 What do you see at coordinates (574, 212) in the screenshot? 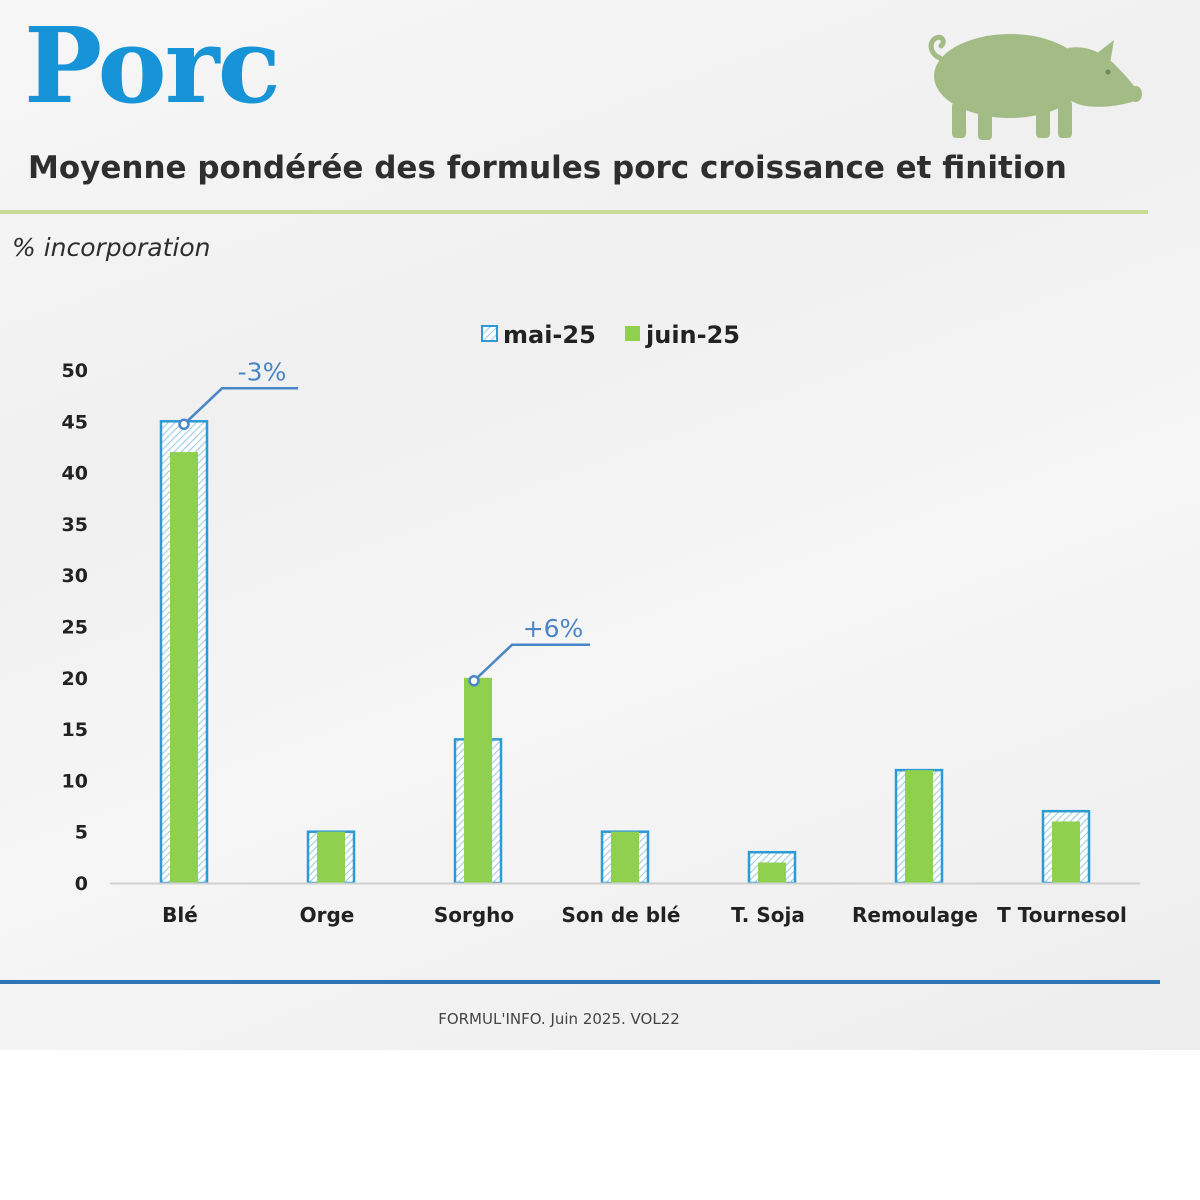
I see `title-divider` at bounding box center [574, 212].